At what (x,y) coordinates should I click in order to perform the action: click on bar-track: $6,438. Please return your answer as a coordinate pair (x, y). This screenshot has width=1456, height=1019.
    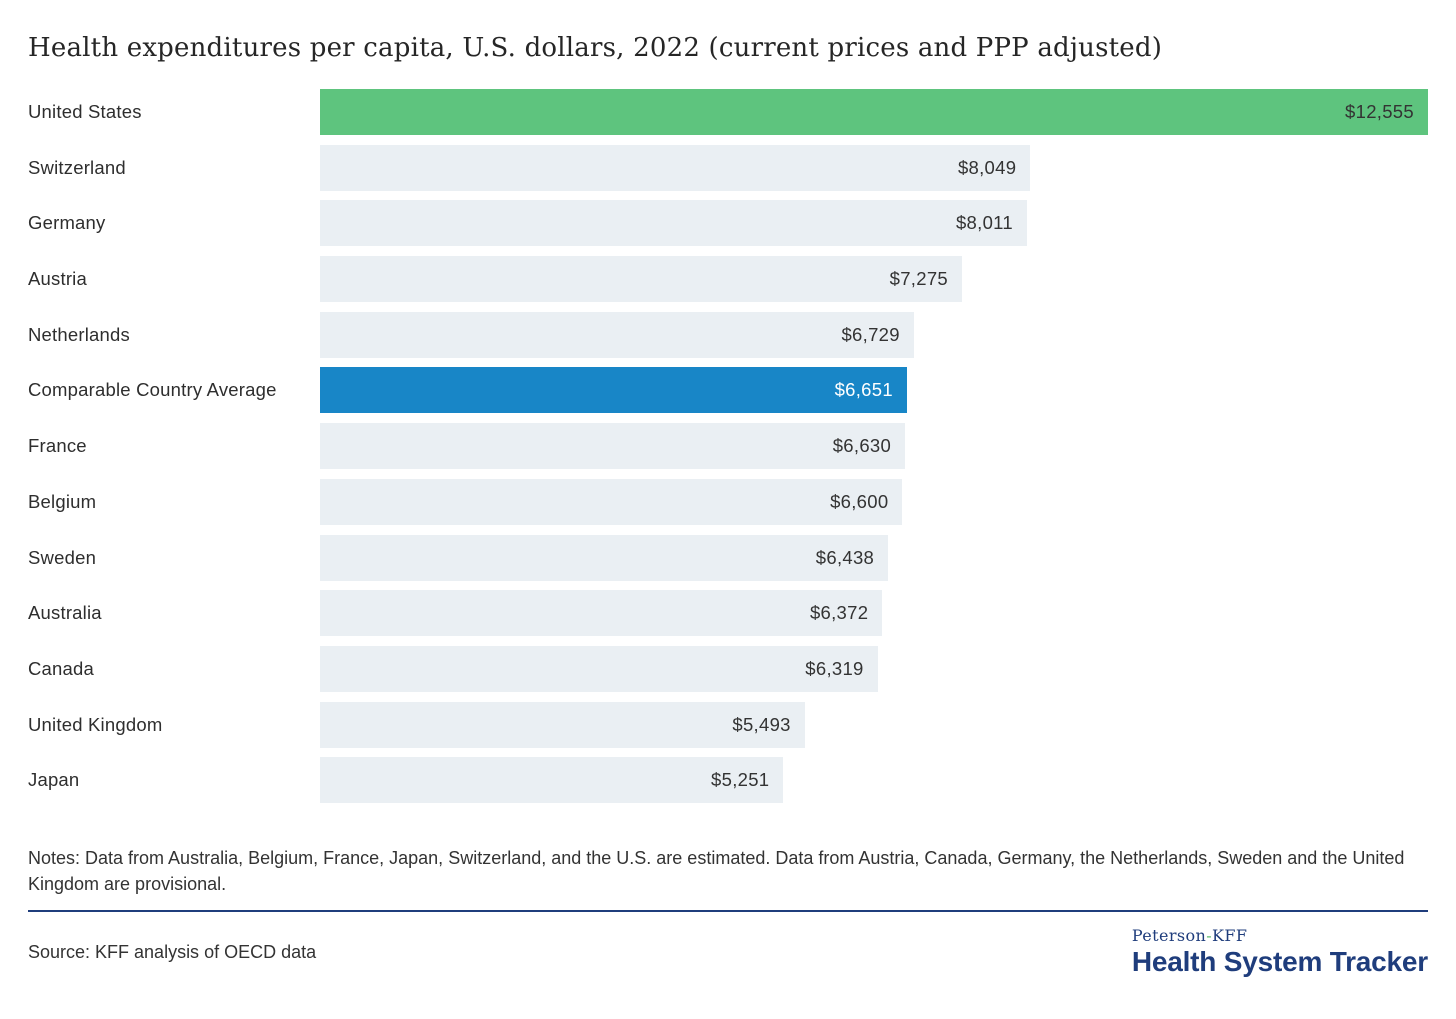
    Looking at the image, I should click on (874, 557).